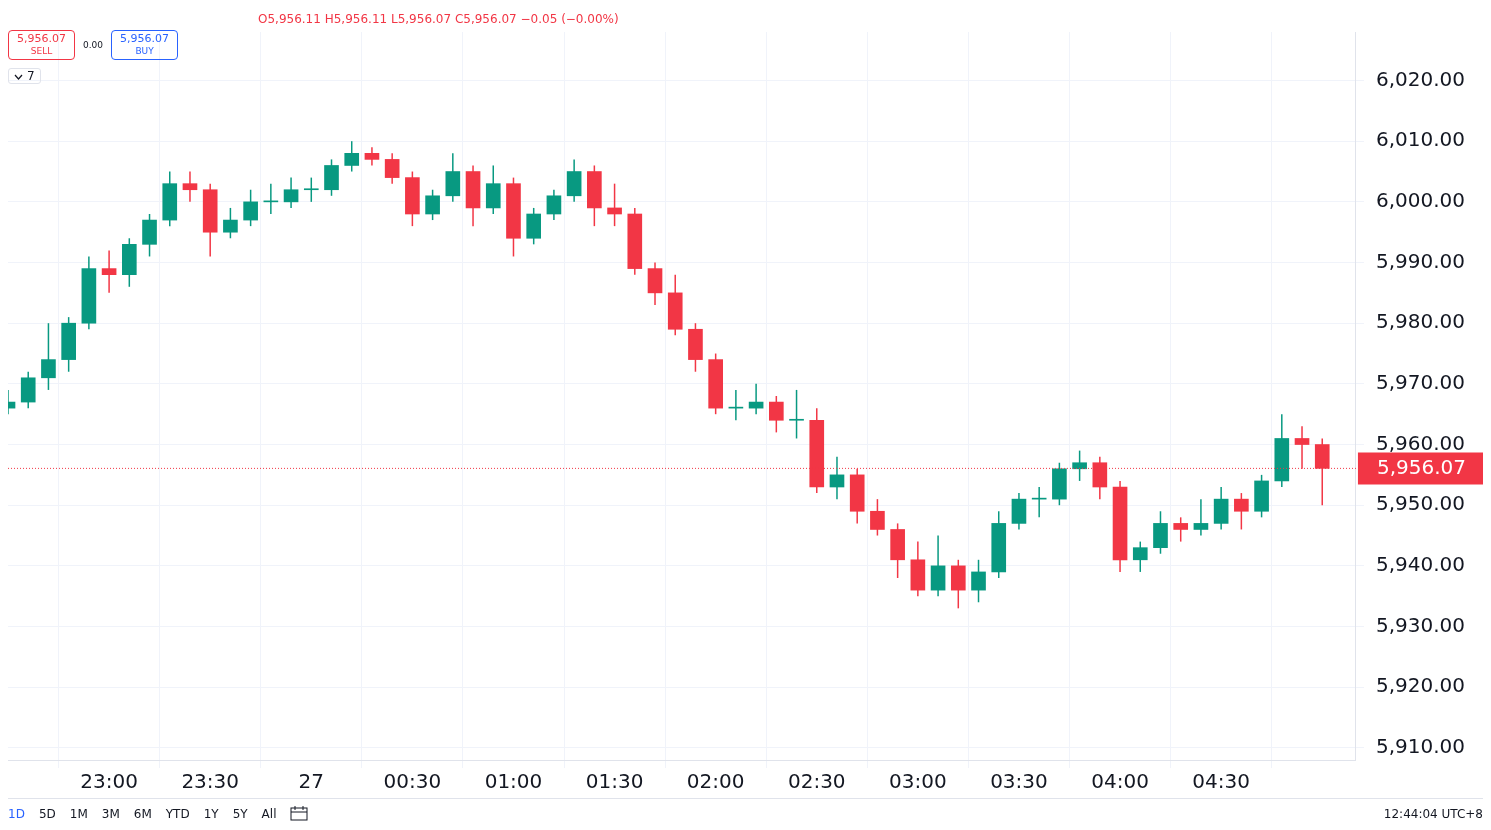 Image resolution: width=1491 pixels, height=830 pixels. What do you see at coordinates (1420, 503) in the screenshot?
I see `y-tick-label: 5,950.00` at bounding box center [1420, 503].